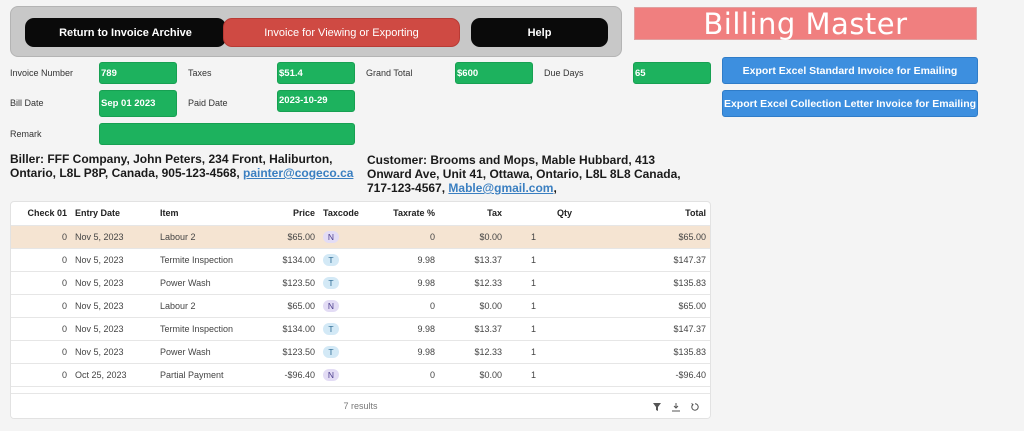 The width and height of the screenshot is (1024, 431). Describe the element at coordinates (227, 134) in the screenshot. I see `remark-field` at that location.